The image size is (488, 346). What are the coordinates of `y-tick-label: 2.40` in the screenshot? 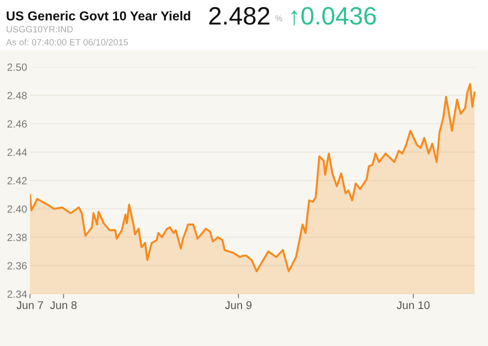 It's located at (17, 209).